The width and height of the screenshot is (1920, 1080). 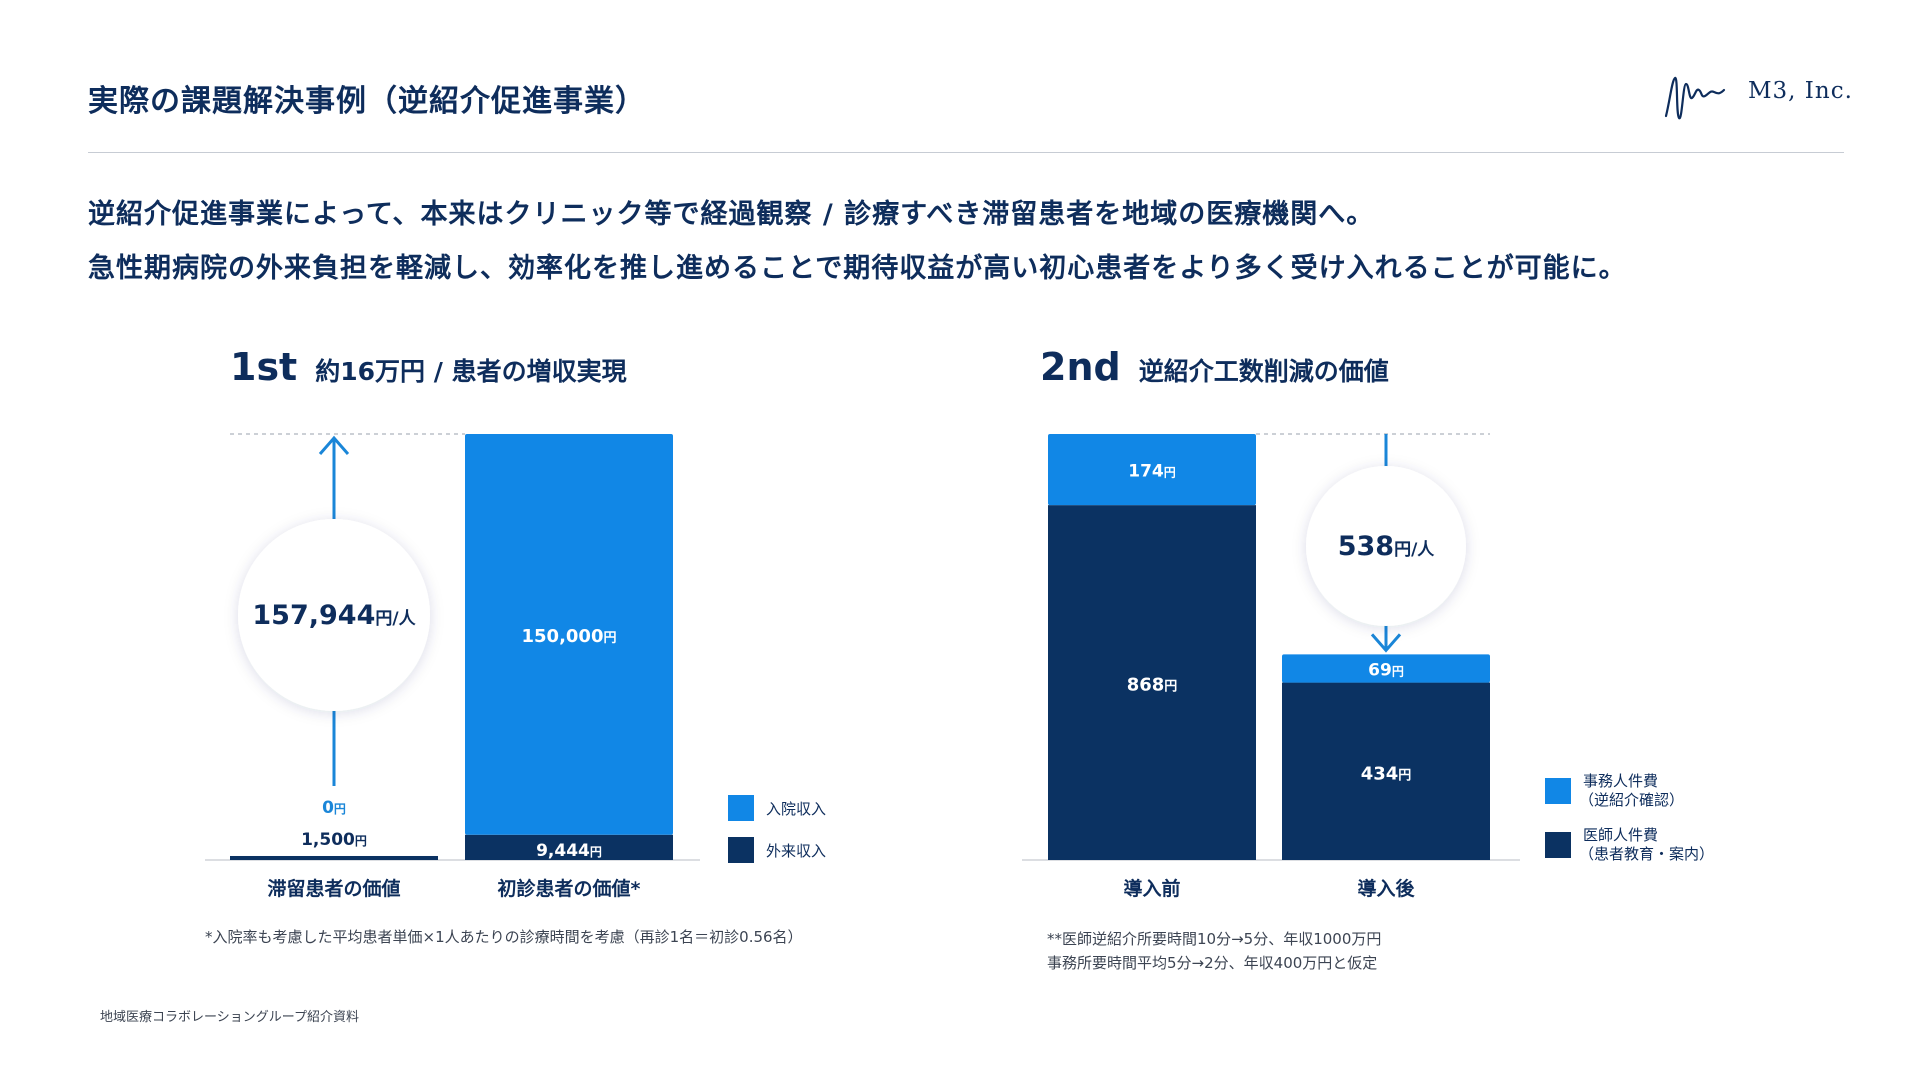 What do you see at coordinates (1631, 800) in the screenshot?
I see `chart2-legend-label-line2: （逆紹介確認）` at bounding box center [1631, 800].